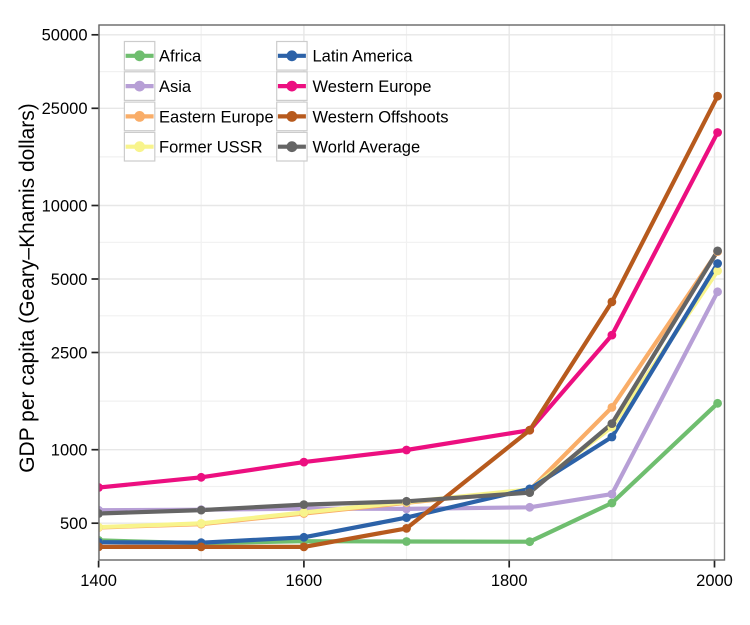 Image resolution: width=750 pixels, height=625 pixels. I want to click on svg-text: Latin America, so click(363, 57).